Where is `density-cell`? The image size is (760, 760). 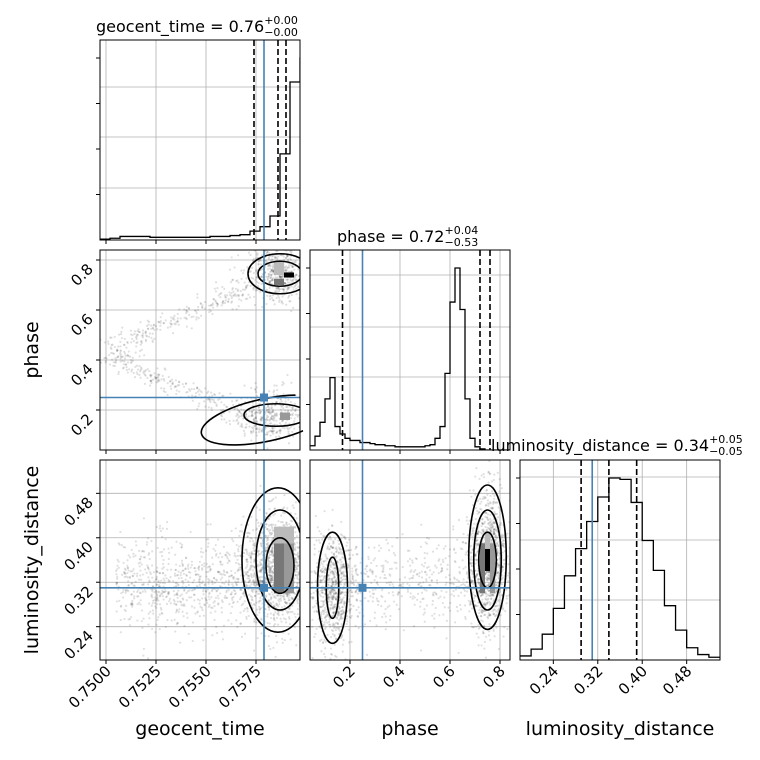
density-cell is located at coordinates (285, 416).